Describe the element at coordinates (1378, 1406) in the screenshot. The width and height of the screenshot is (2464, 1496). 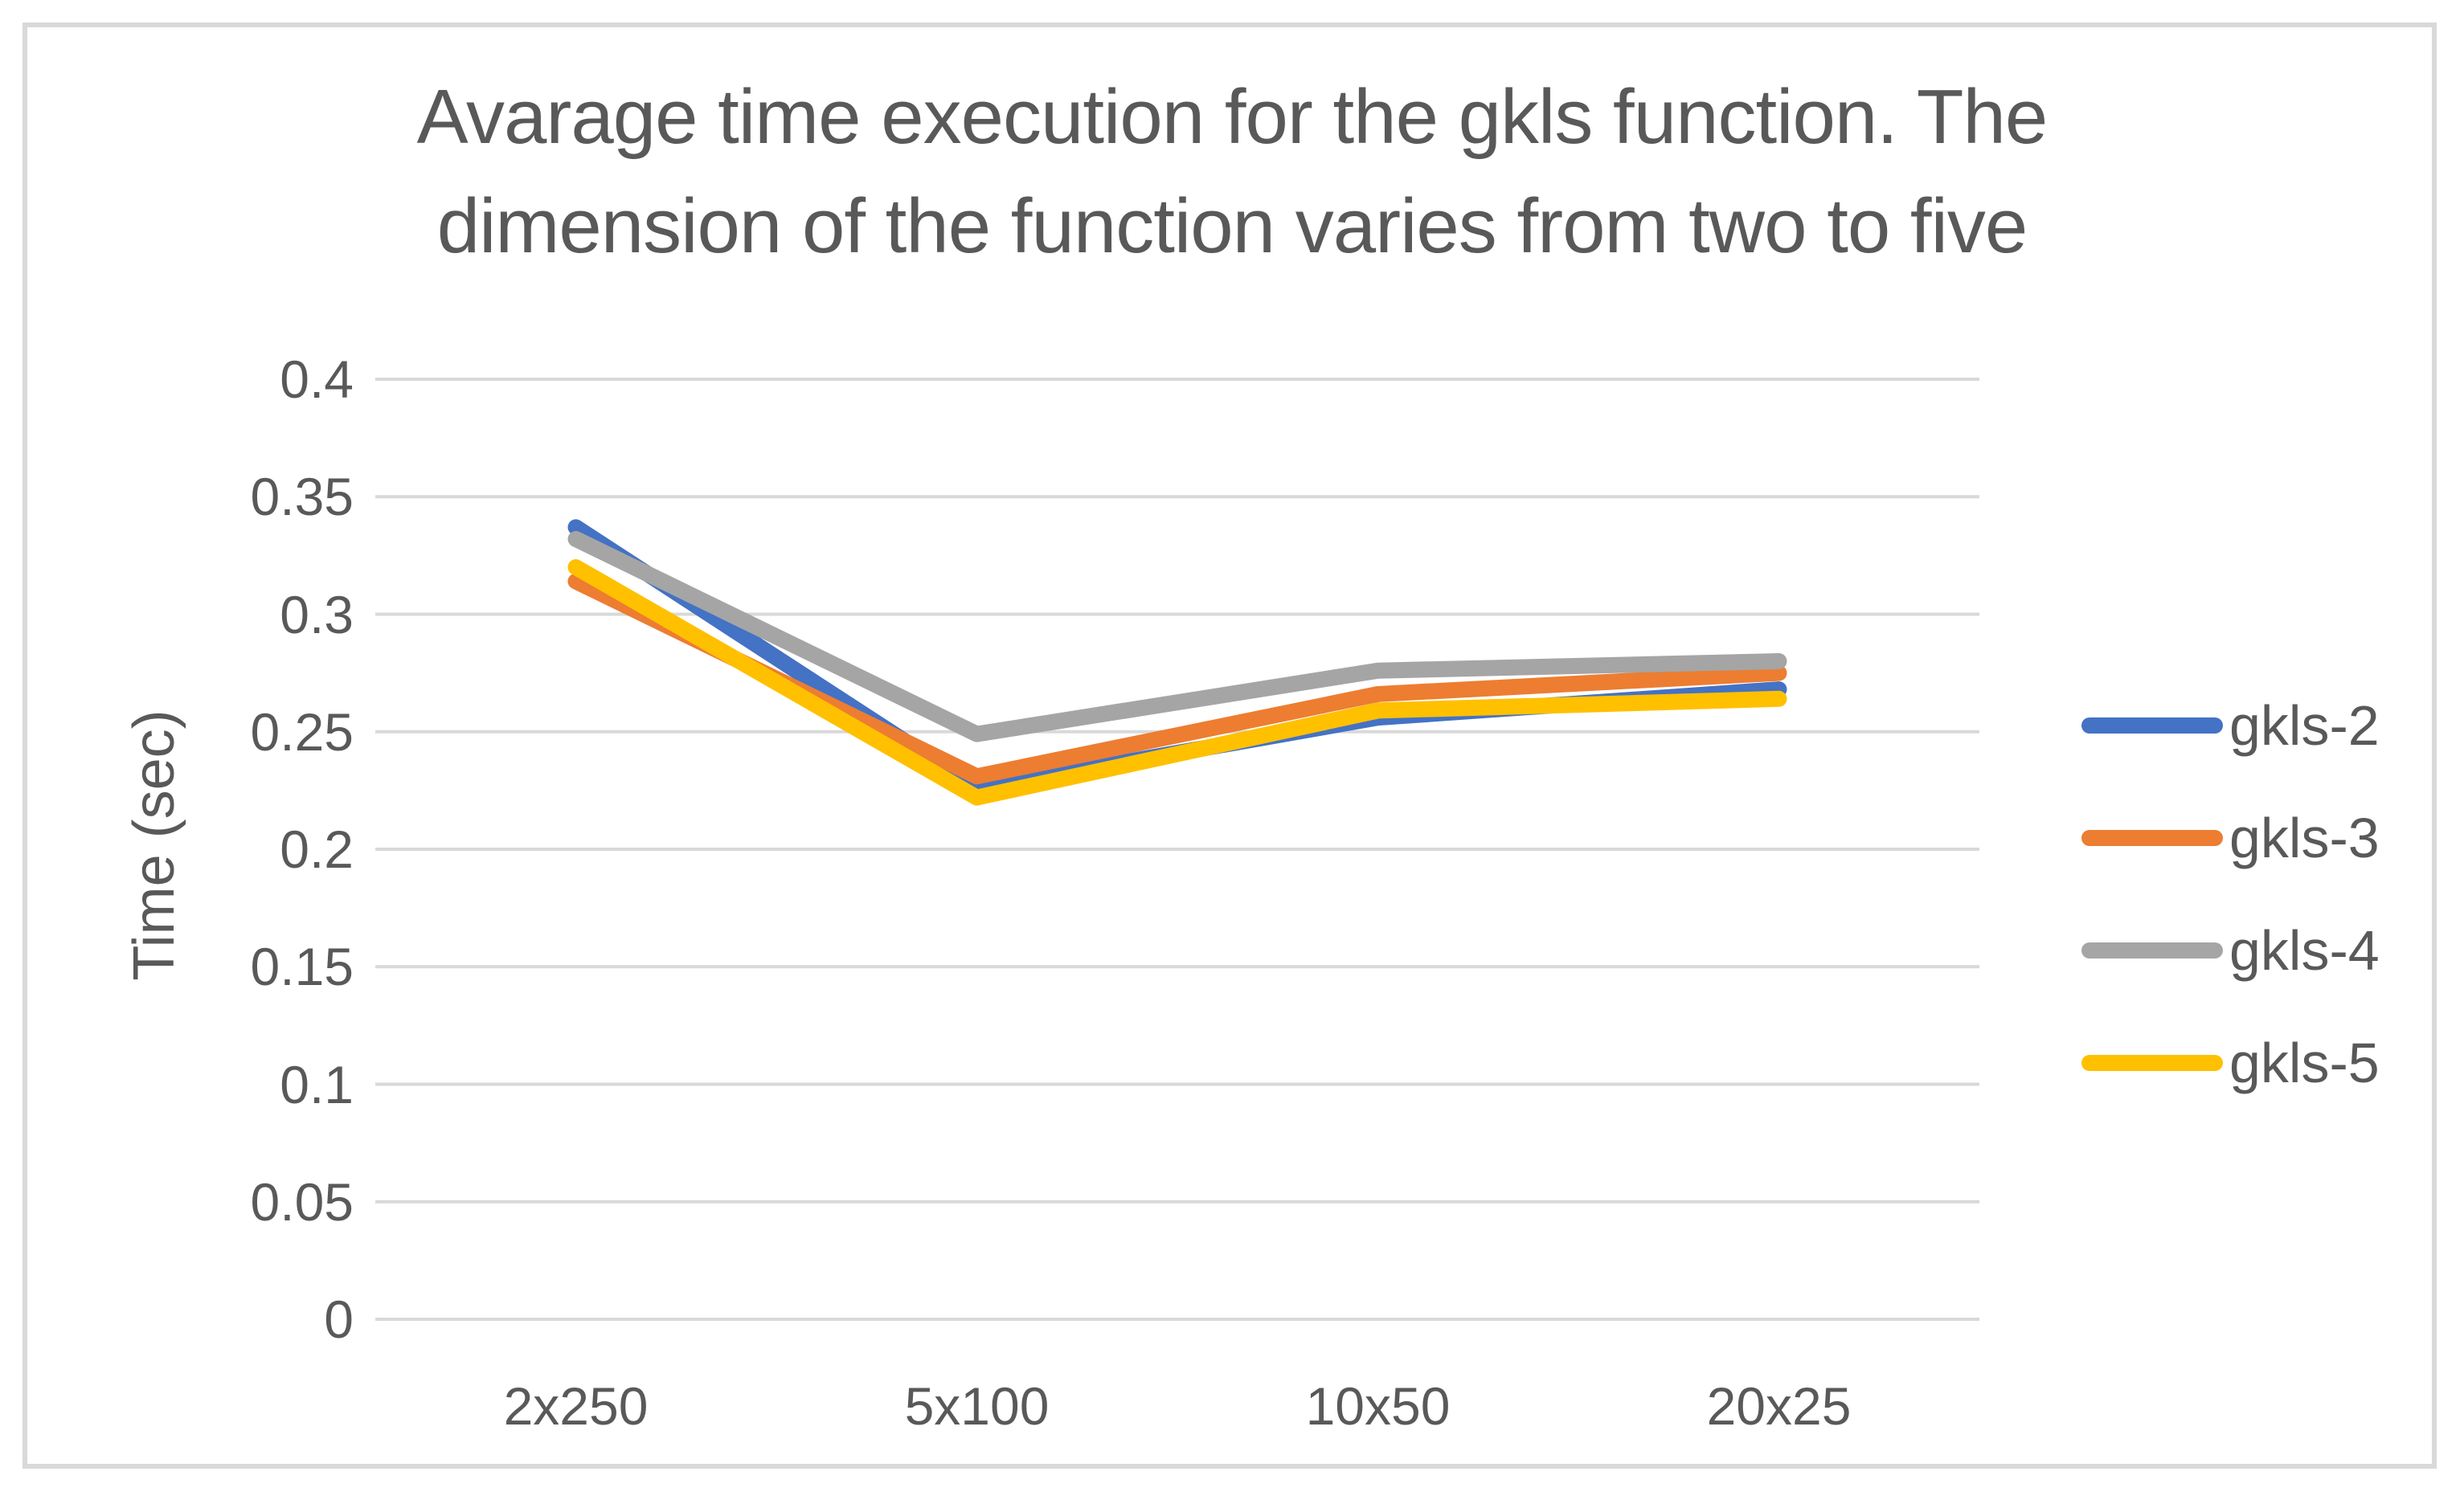
I see `x-tick-label-10x50: 10x50` at that location.